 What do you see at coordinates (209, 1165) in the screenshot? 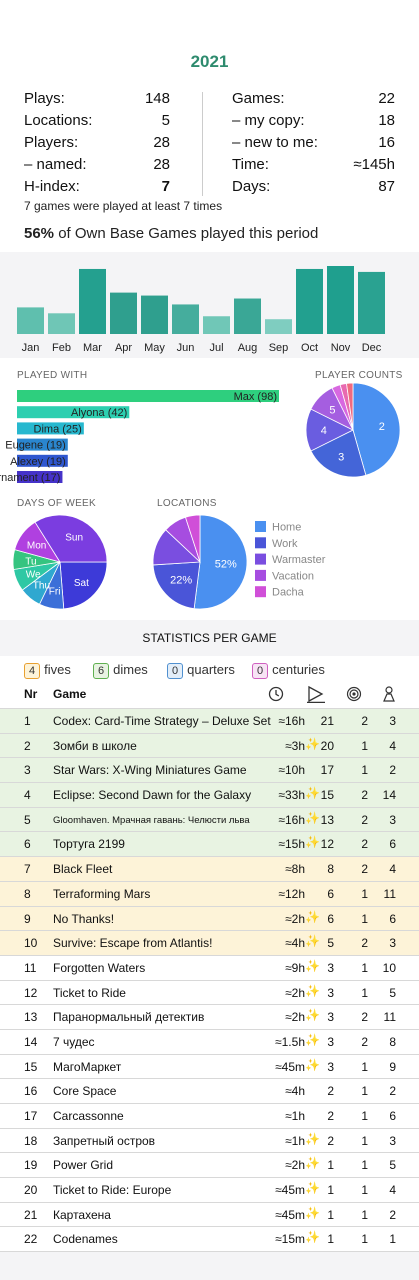
I see `table-row: 19 Power Grid ≈2h 1 1 5 ✨` at bounding box center [209, 1165].